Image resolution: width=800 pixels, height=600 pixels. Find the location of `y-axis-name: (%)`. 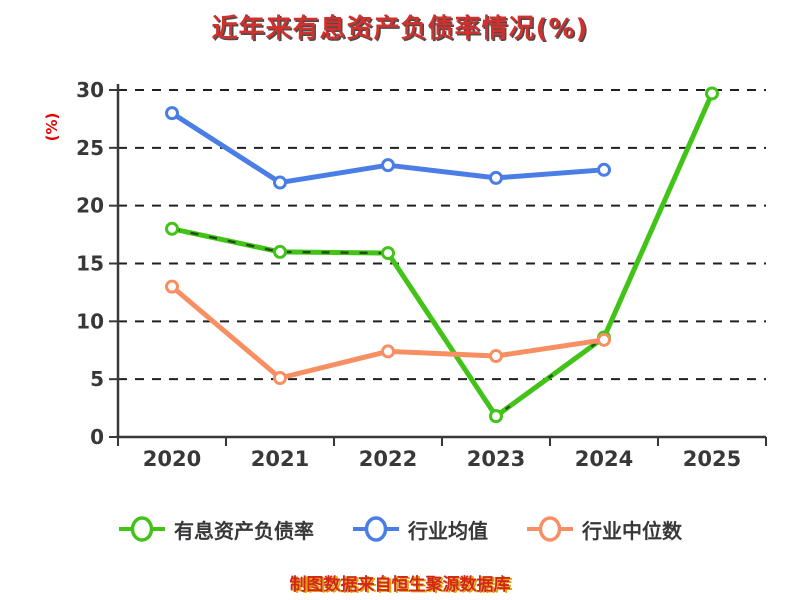

y-axis-name: (%) is located at coordinates (52, 127).